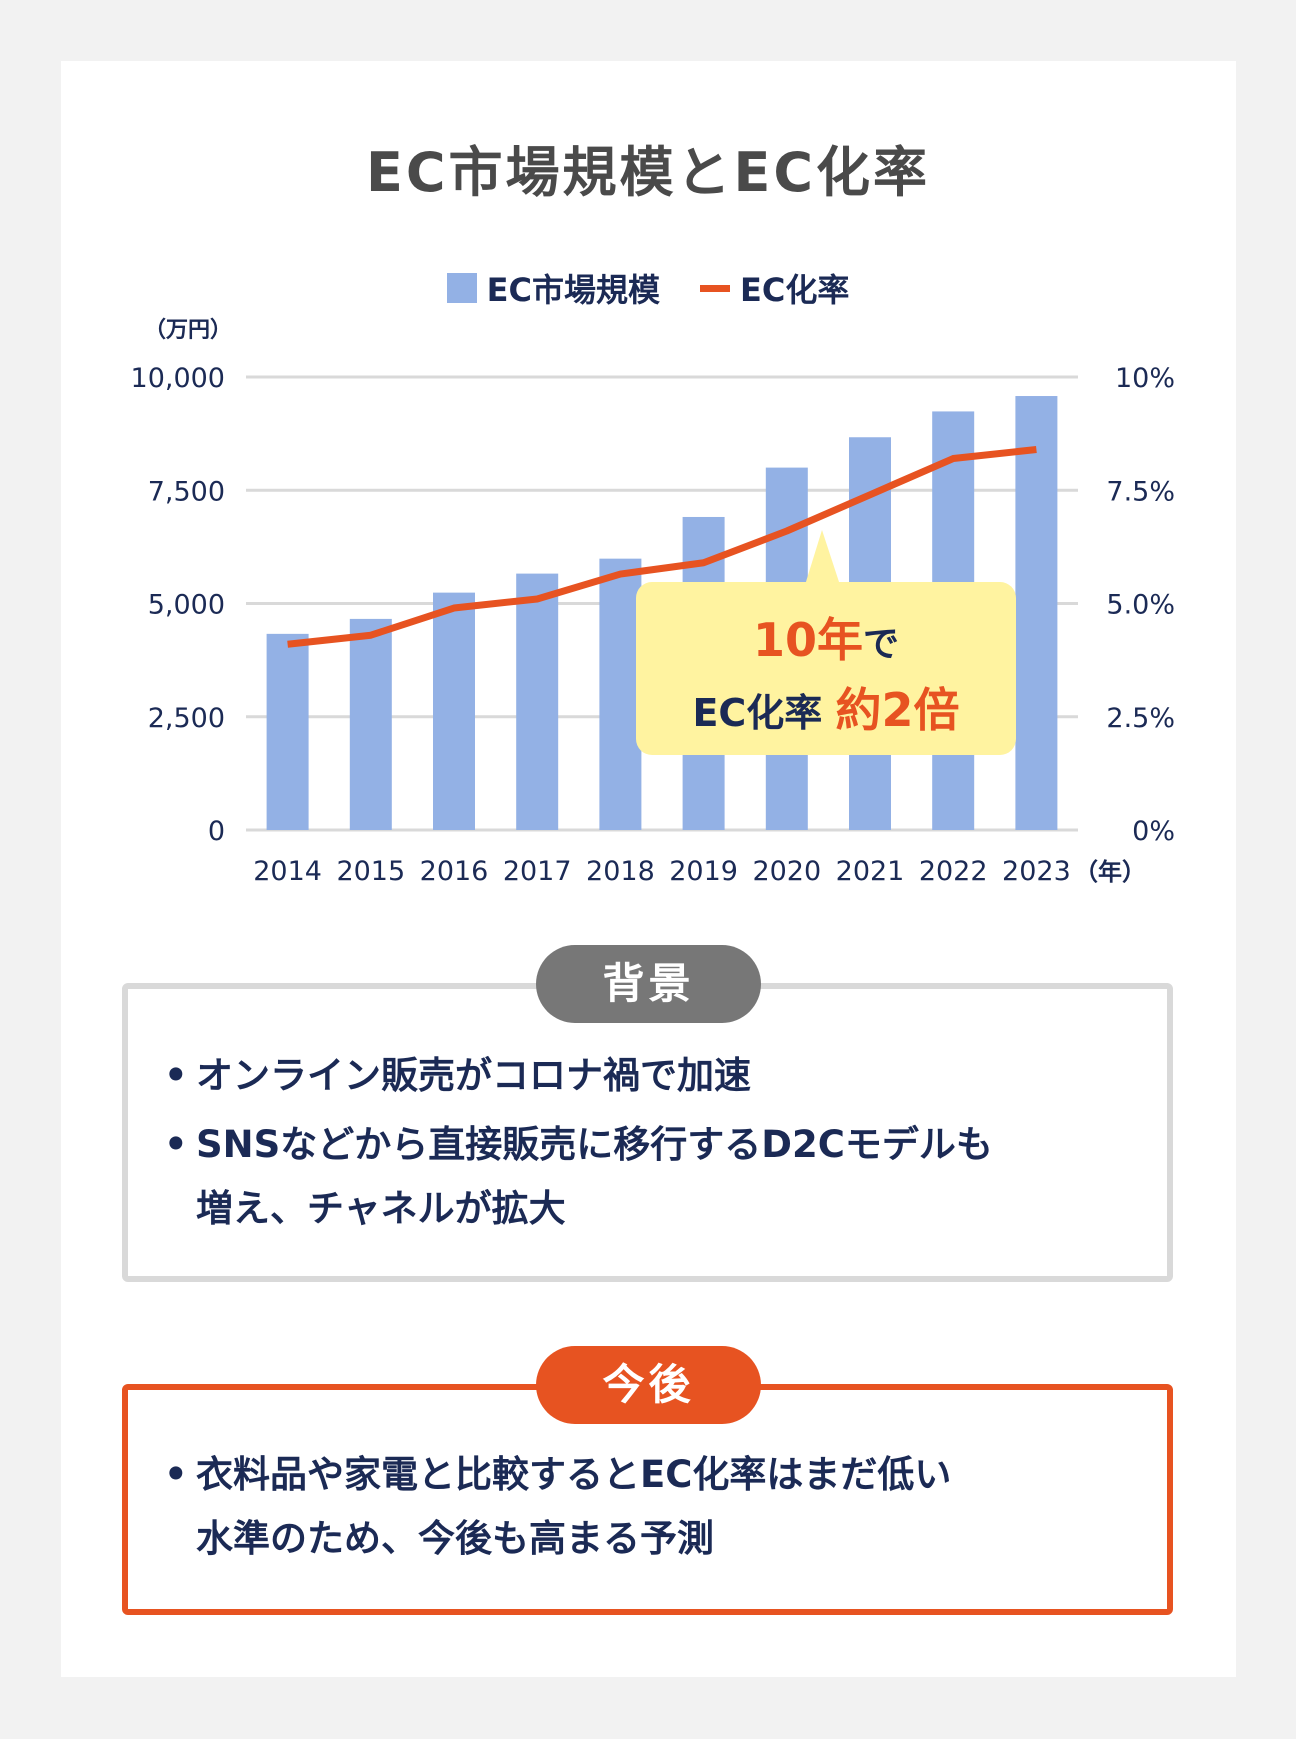  What do you see at coordinates (1140, 491) in the screenshot?
I see `right-tick-label: 7.5%` at bounding box center [1140, 491].